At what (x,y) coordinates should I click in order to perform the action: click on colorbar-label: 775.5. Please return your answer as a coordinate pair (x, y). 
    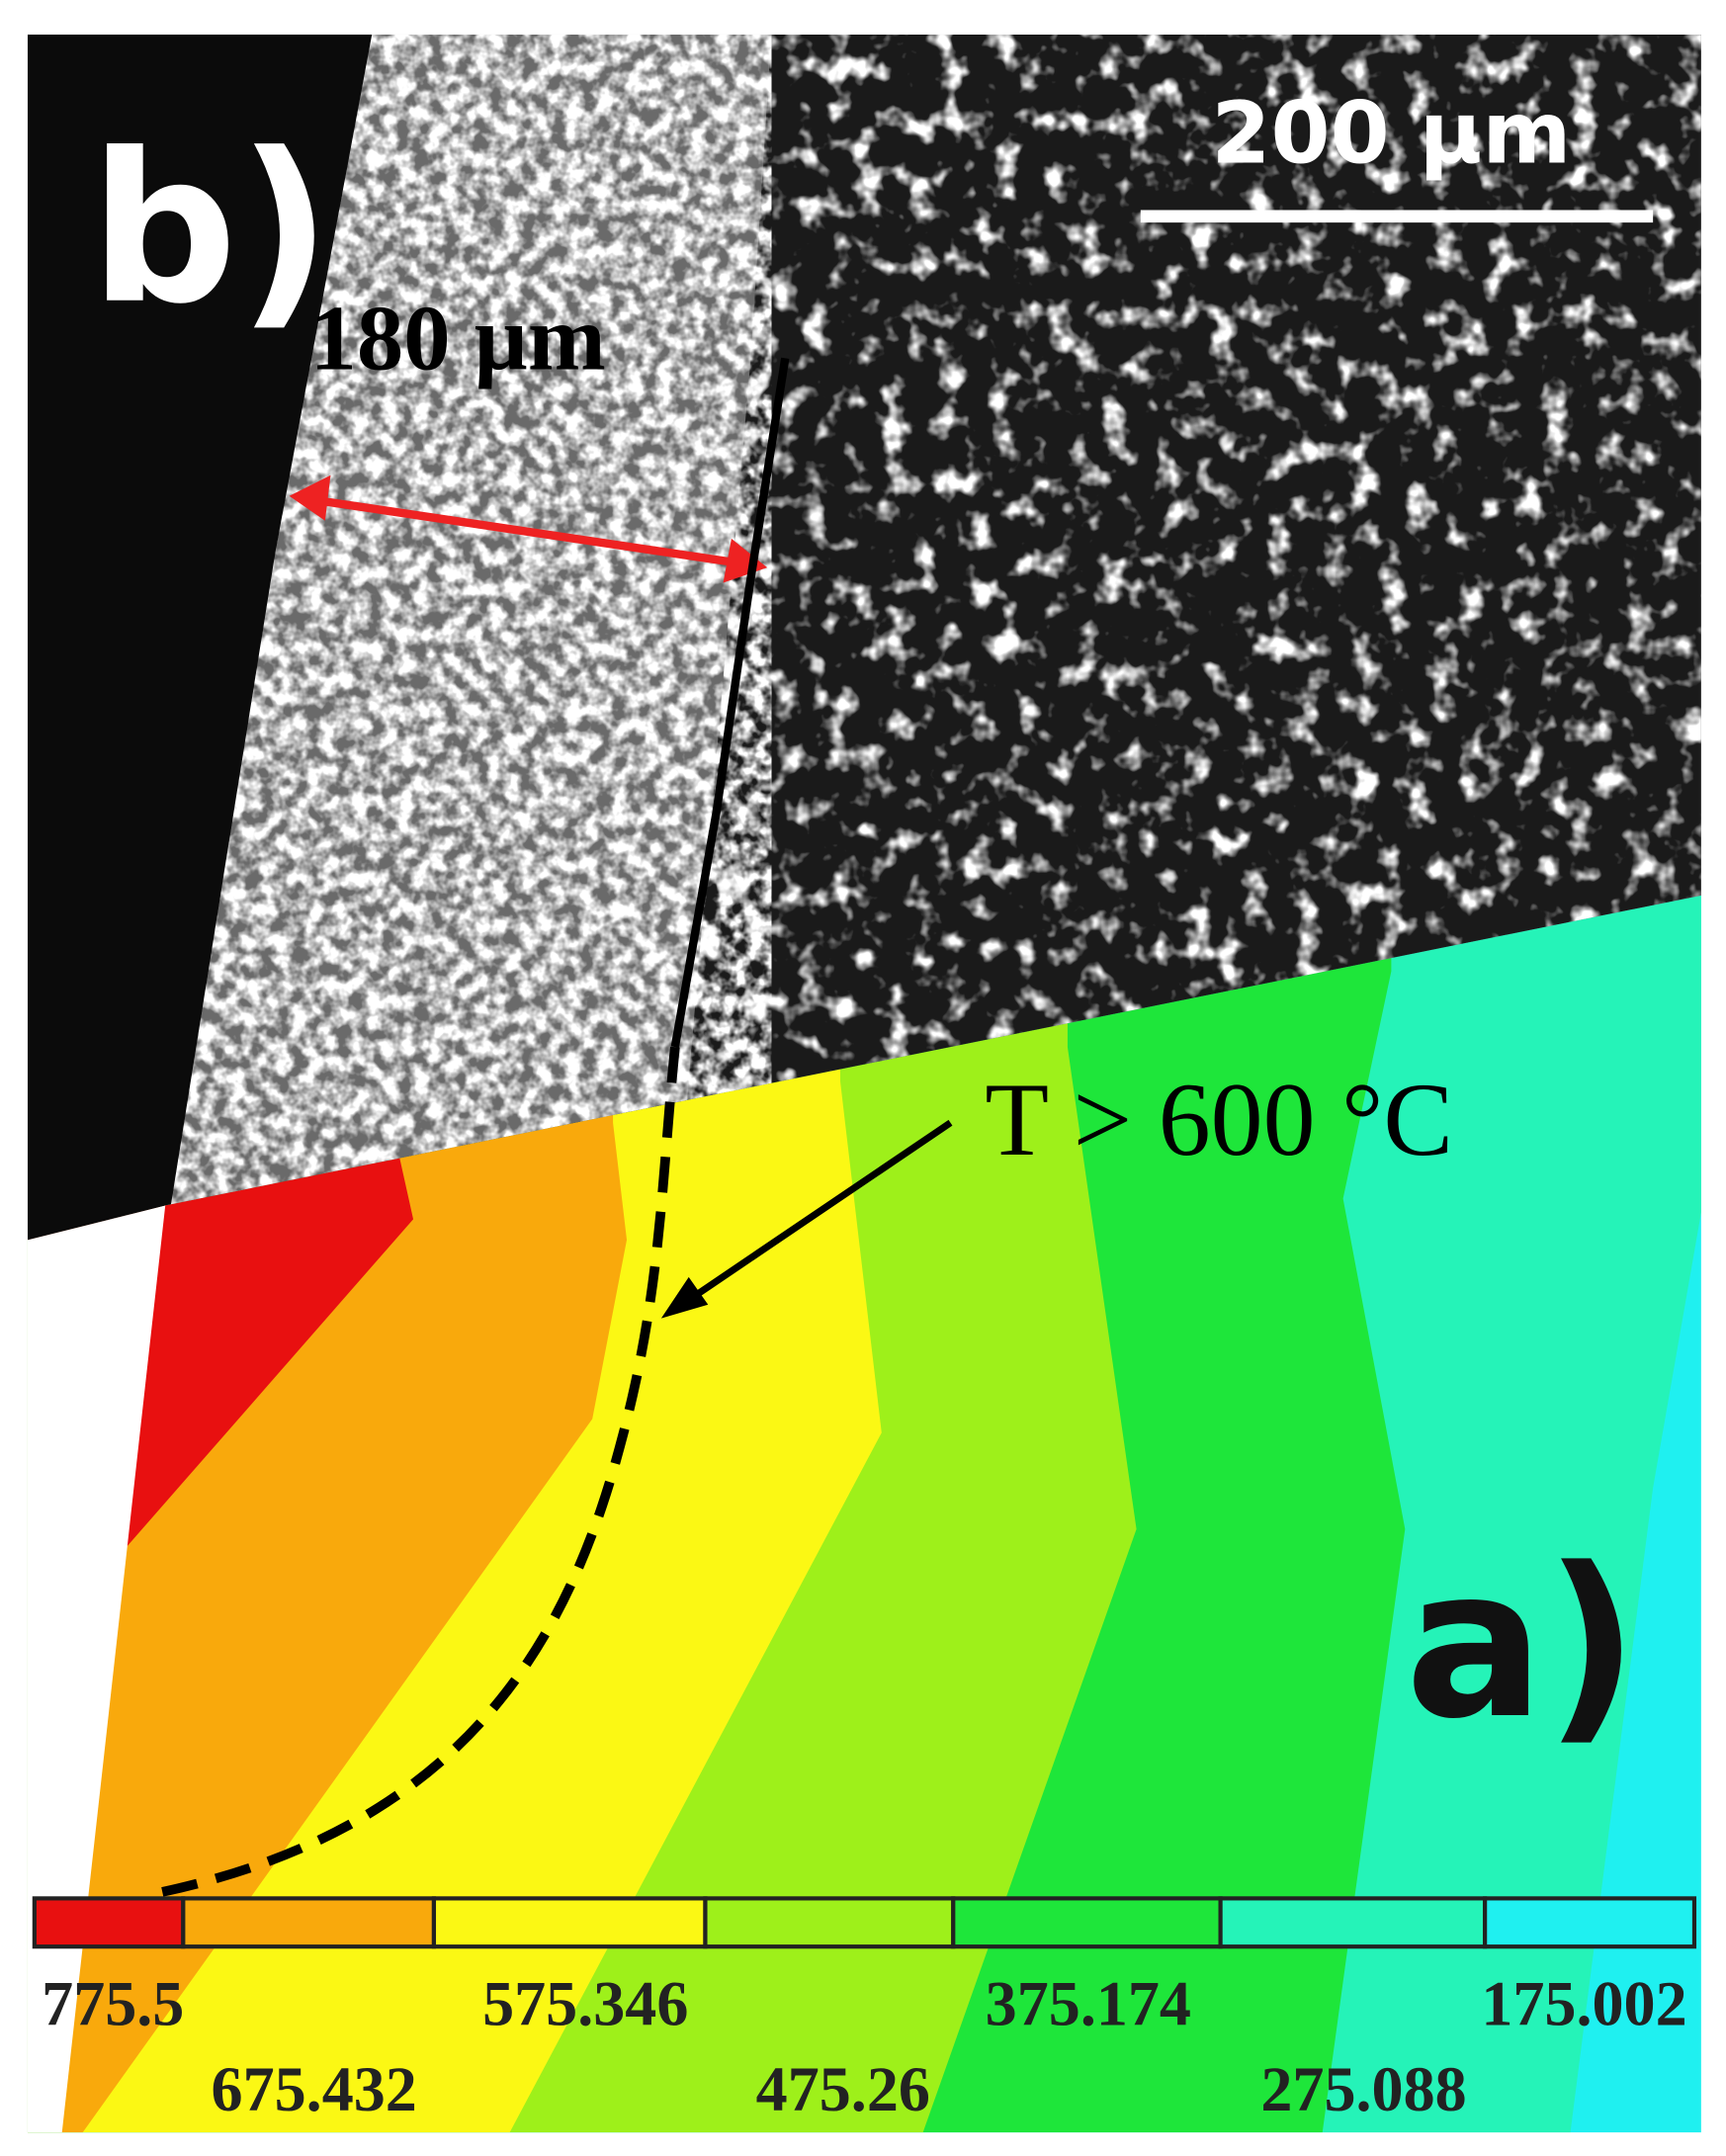
    Looking at the image, I should click on (113, 2004).